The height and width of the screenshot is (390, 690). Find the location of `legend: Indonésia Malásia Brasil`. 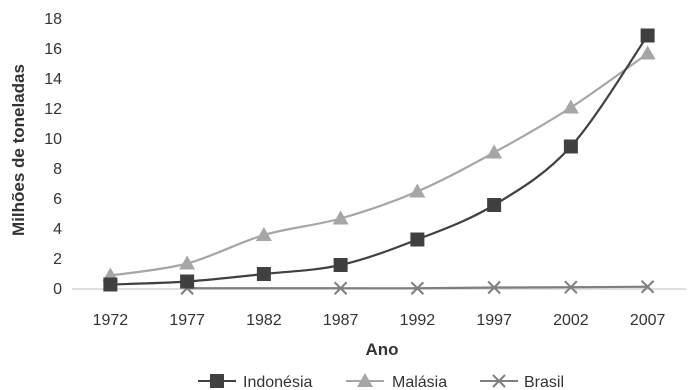

legend: Indonésia Malásia Brasil is located at coordinates (381, 381).